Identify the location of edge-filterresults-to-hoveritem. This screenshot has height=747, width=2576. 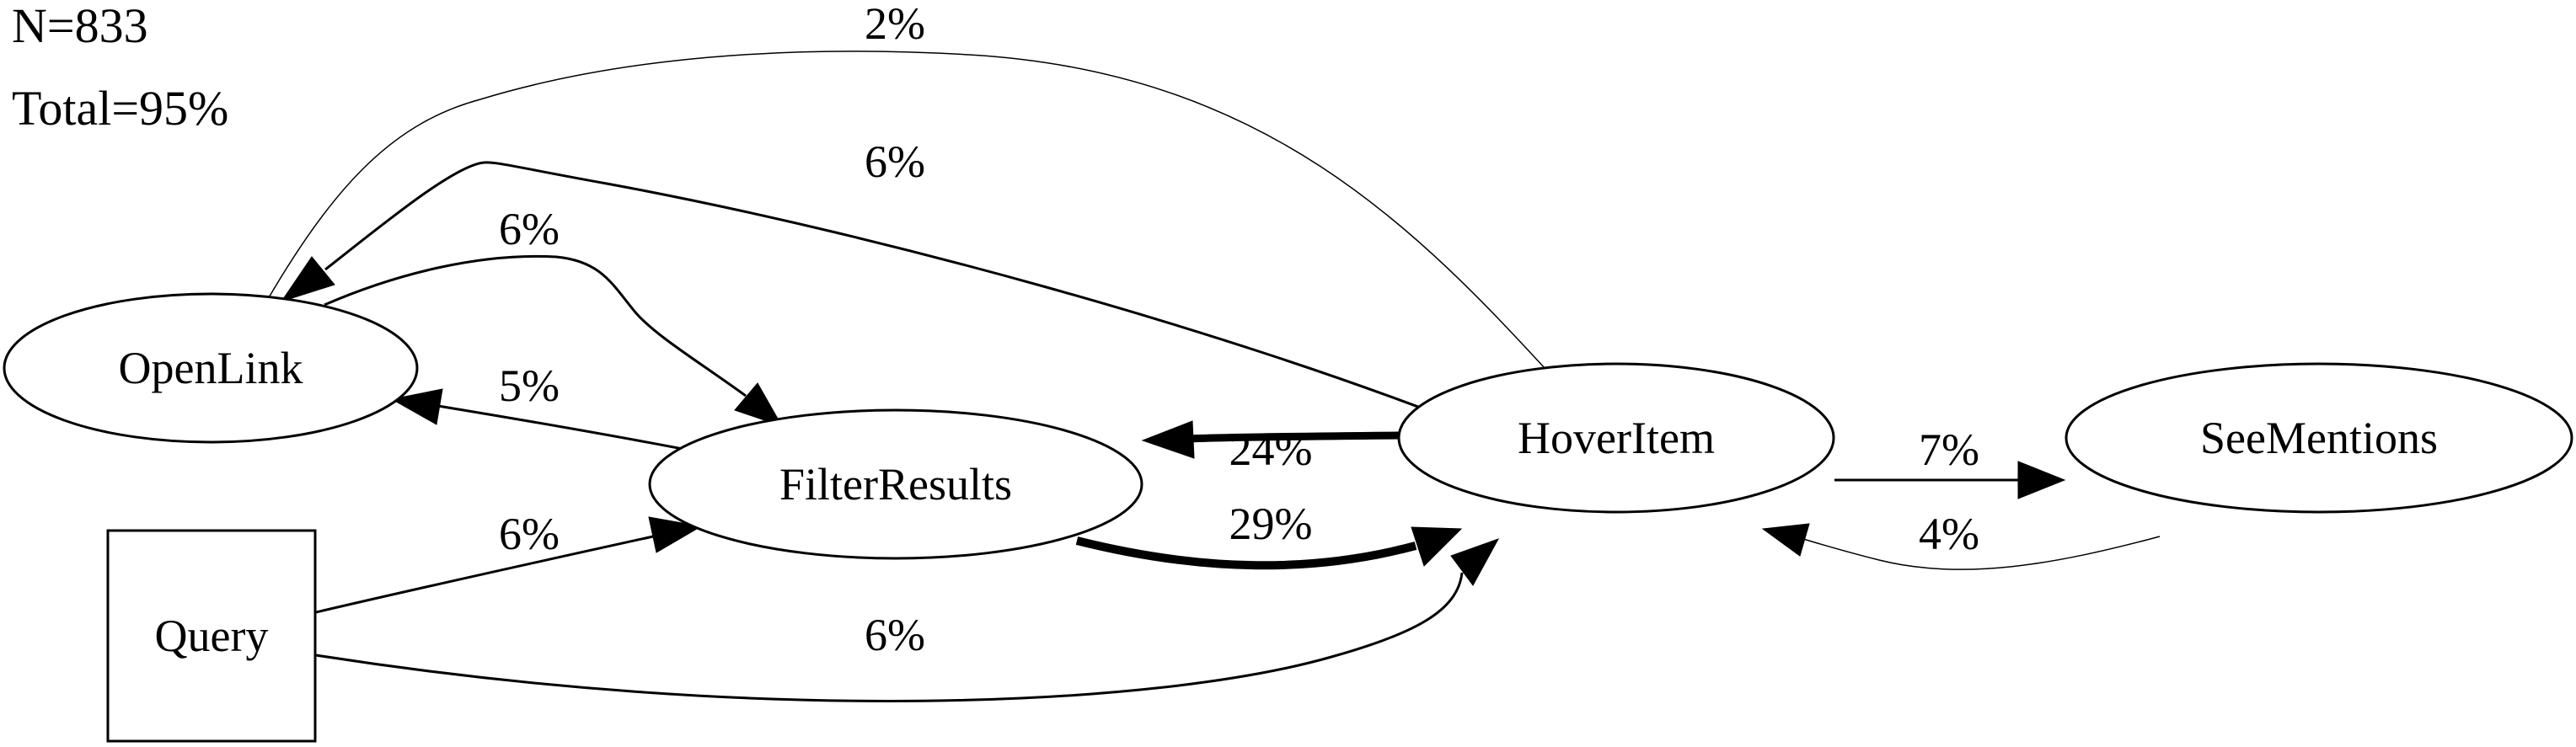
(1269, 548).